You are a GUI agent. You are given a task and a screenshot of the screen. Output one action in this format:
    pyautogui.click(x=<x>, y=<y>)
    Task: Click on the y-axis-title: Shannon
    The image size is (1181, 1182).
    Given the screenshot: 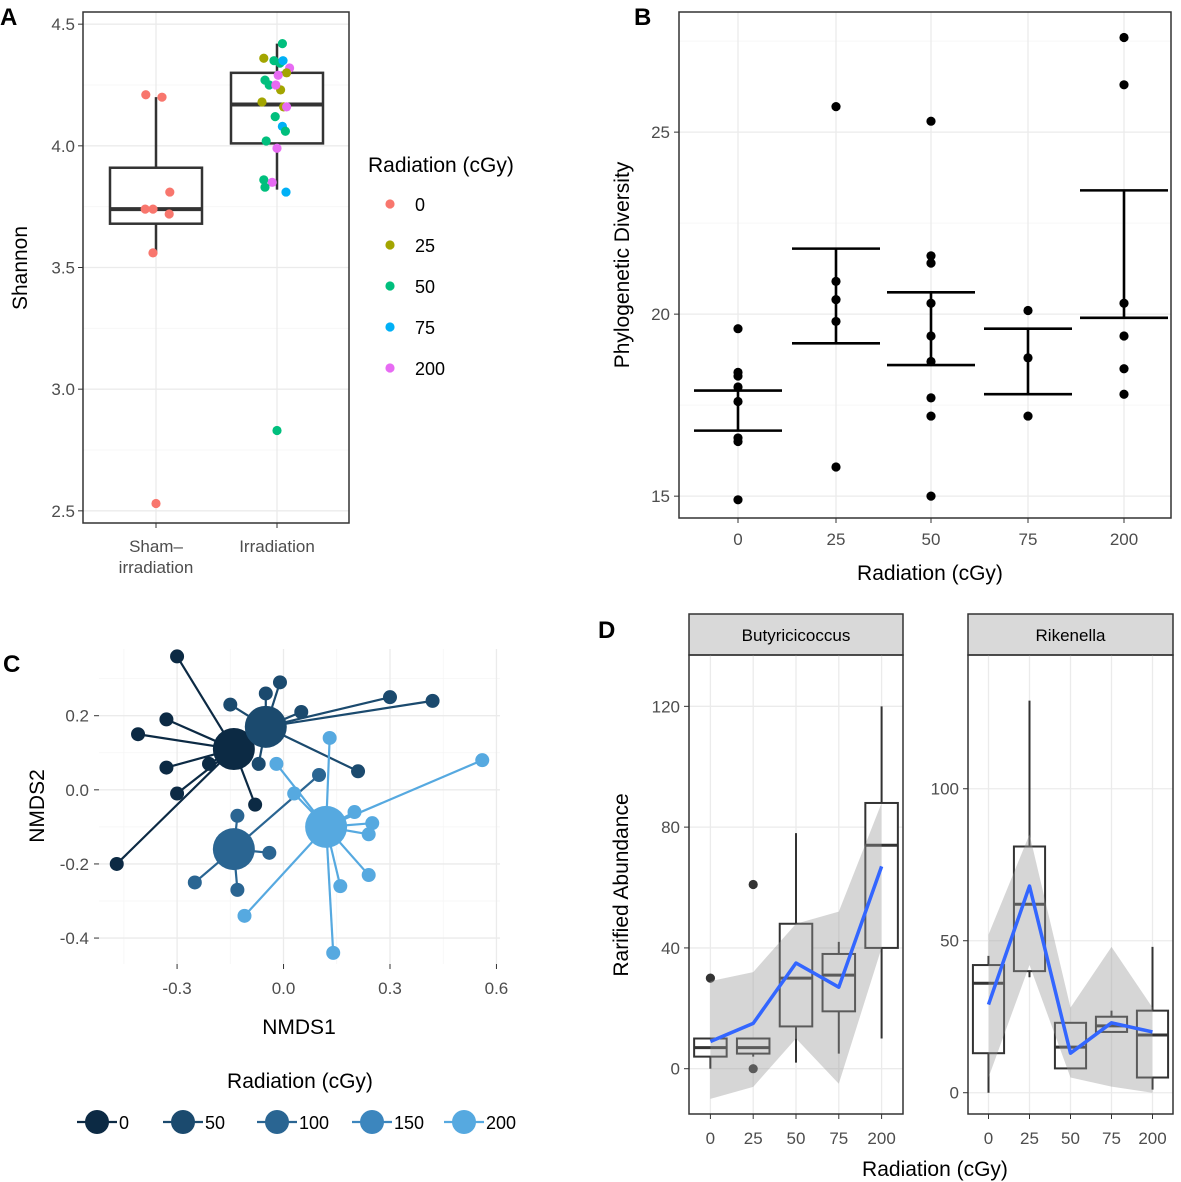 What is the action you would take?
    pyautogui.click(x=20, y=268)
    